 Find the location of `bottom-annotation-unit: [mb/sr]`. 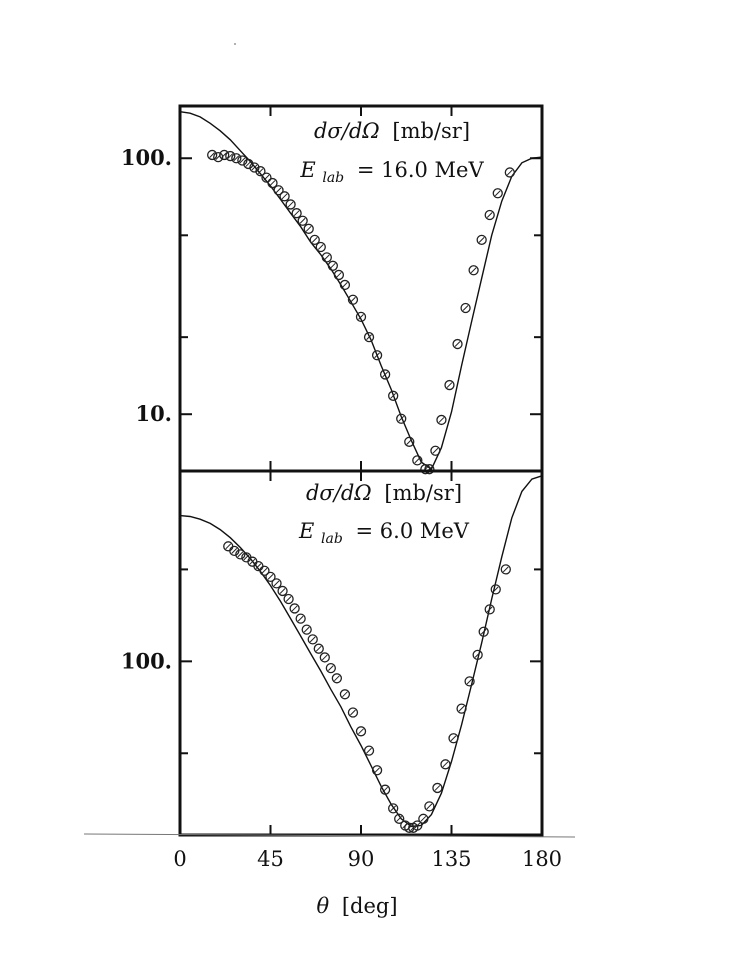

bottom-annotation-unit: [mb/sr] is located at coordinates (423, 493).